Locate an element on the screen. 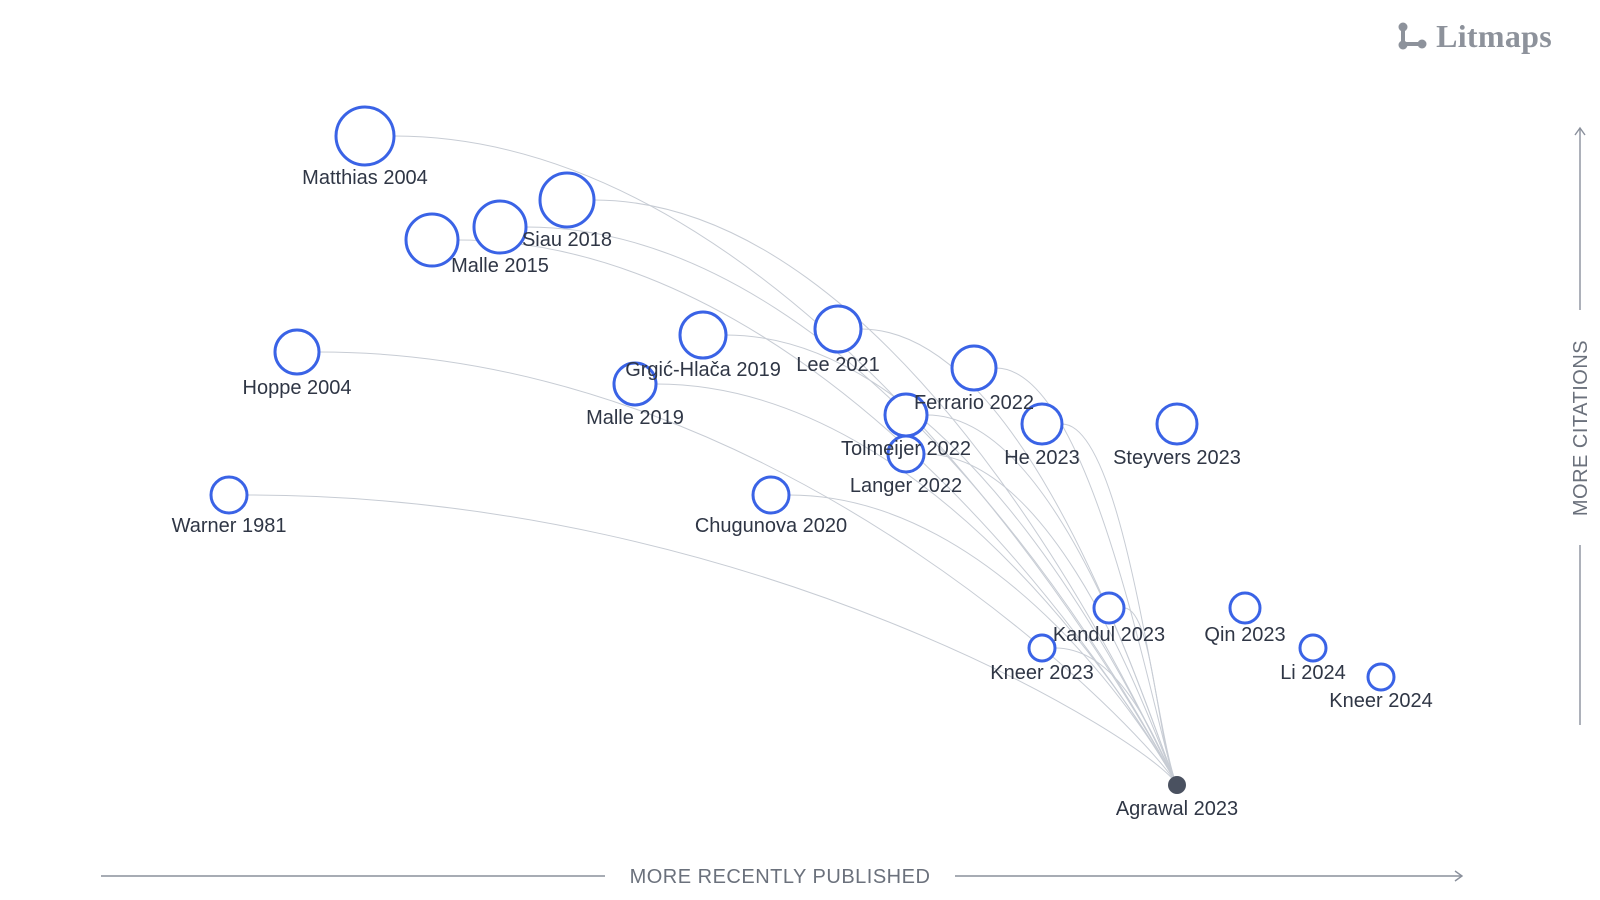 This screenshot has width=1600, height=900. paper-label-siau-2018: Siau 2018 is located at coordinates (567, 240).